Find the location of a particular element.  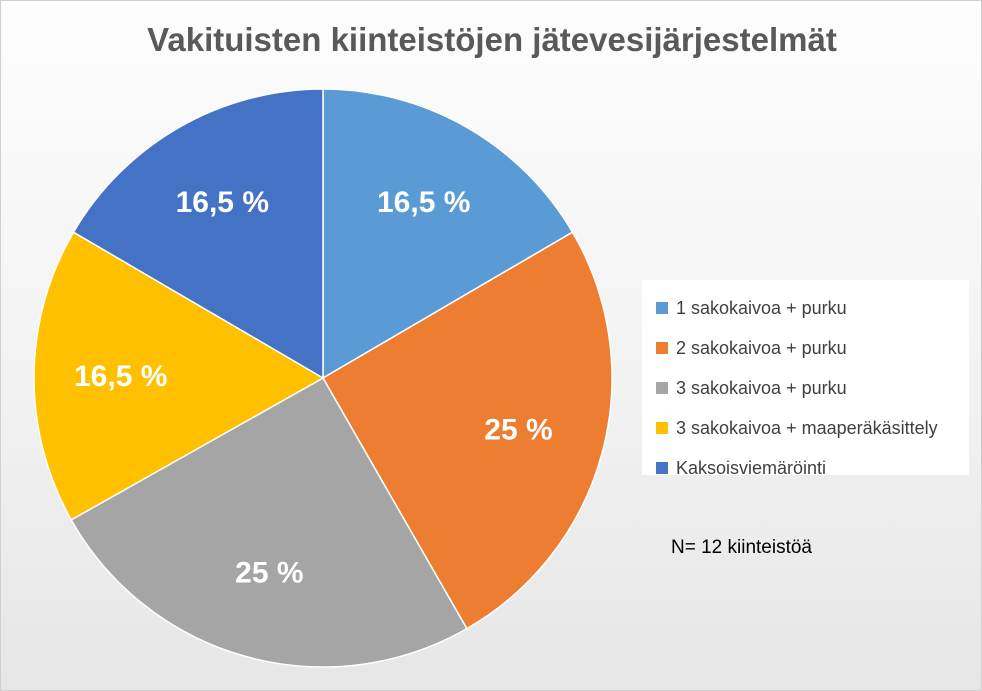

legend-item: Kaksoisviemäröinti is located at coordinates (812, 468).